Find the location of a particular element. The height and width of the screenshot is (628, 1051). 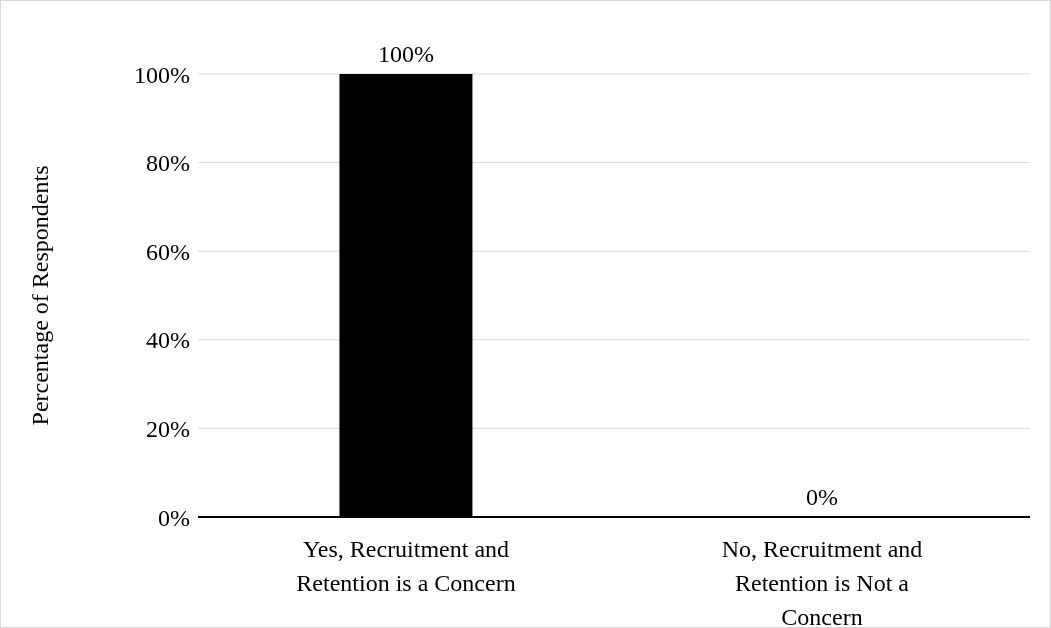

y-tick-label: 80% is located at coordinates (168, 163).